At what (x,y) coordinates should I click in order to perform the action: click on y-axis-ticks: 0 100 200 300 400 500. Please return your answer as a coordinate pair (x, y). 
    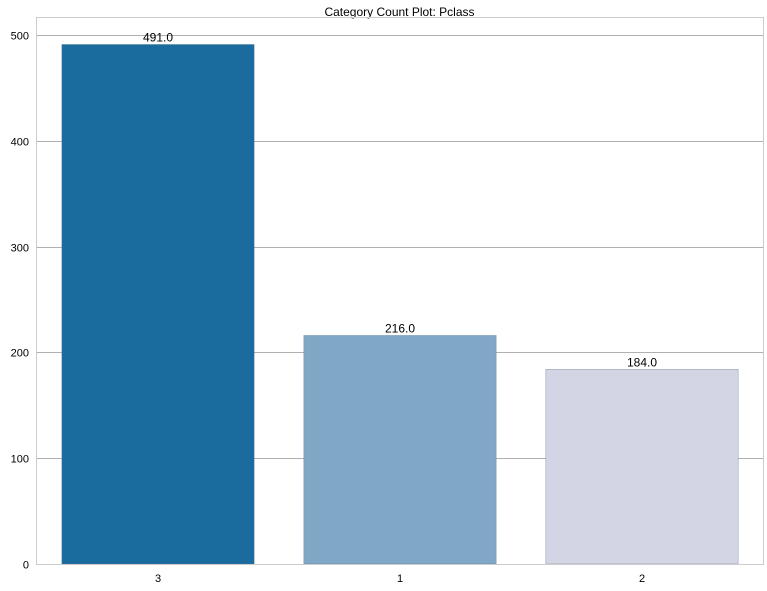
    Looking at the image, I should click on (20, 301).